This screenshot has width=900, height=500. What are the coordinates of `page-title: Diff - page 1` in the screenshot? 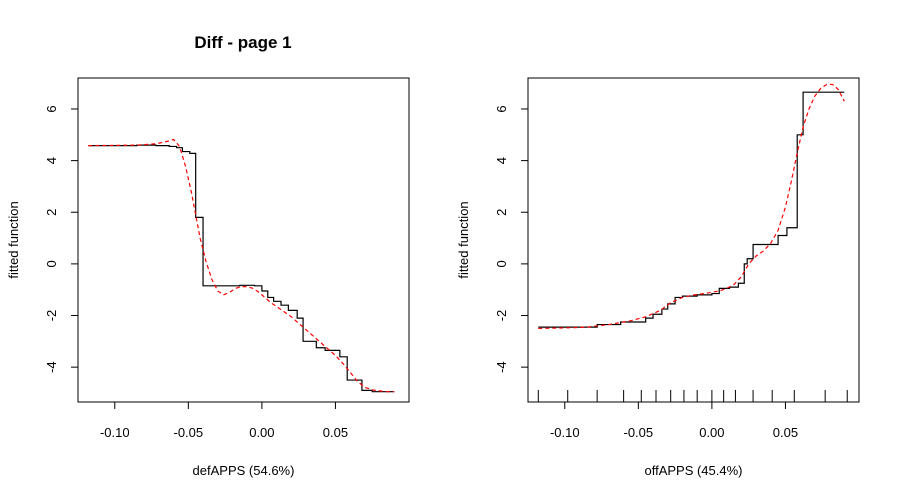 It's located at (242, 42).